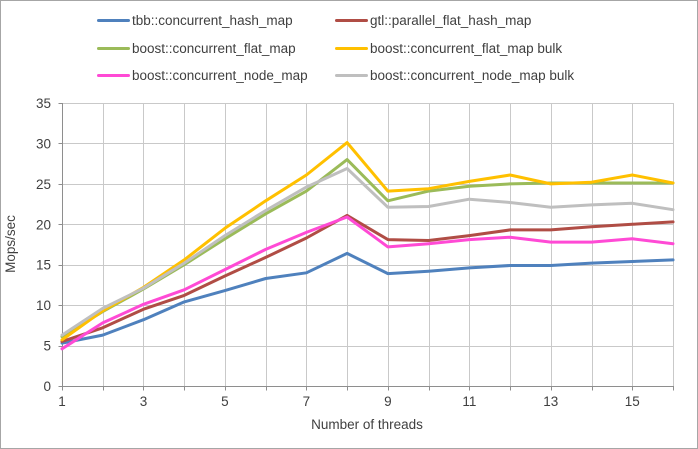 The height and width of the screenshot is (449, 698). What do you see at coordinates (144, 401) in the screenshot?
I see `x-tick-label: 3` at bounding box center [144, 401].